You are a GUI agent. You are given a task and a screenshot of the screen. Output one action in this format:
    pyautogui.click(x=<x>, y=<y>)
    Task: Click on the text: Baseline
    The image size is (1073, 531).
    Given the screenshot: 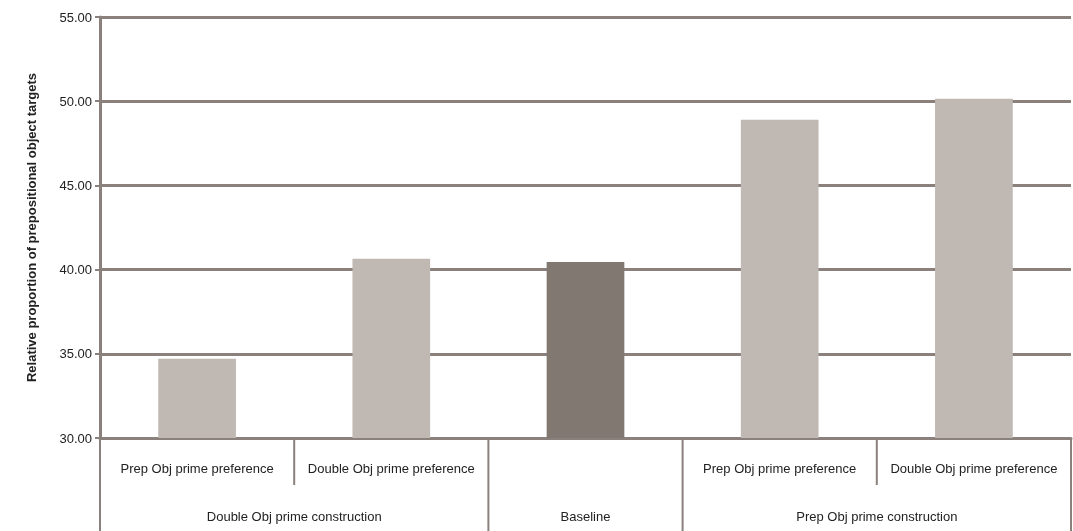 What is the action you would take?
    pyautogui.click(x=585, y=516)
    